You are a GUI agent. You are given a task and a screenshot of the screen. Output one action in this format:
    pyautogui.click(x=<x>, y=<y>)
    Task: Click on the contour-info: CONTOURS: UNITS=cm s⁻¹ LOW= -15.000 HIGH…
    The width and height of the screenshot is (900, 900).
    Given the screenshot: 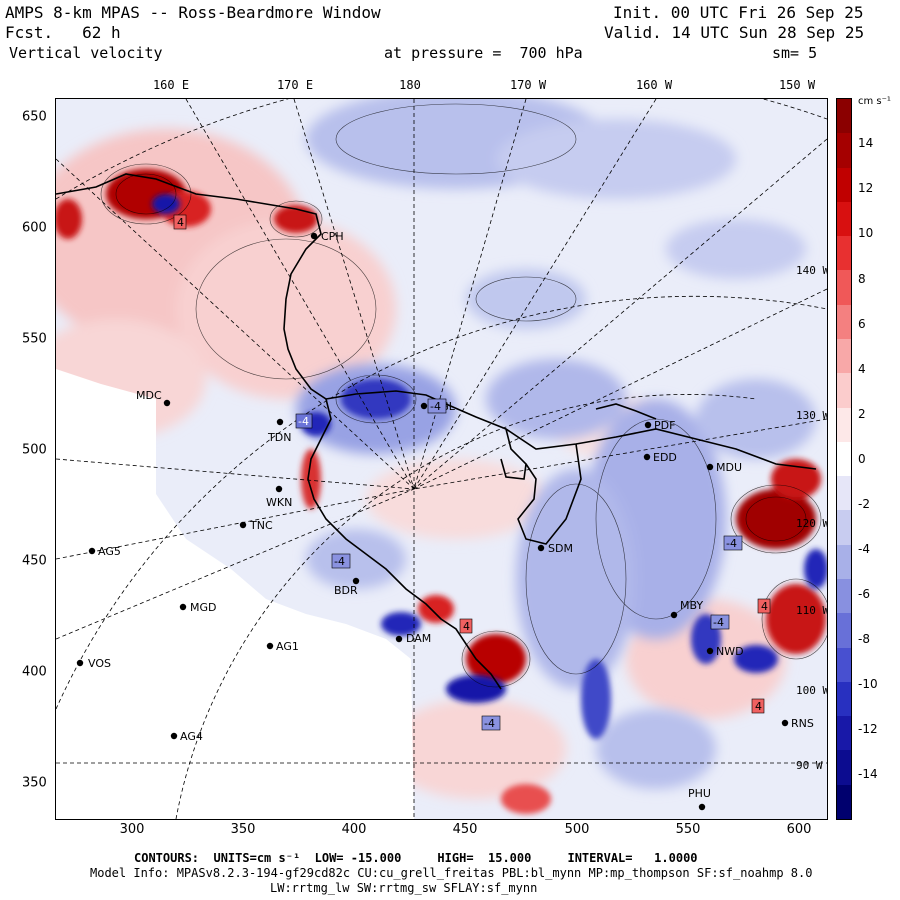 What is the action you would take?
    pyautogui.click(x=416, y=858)
    